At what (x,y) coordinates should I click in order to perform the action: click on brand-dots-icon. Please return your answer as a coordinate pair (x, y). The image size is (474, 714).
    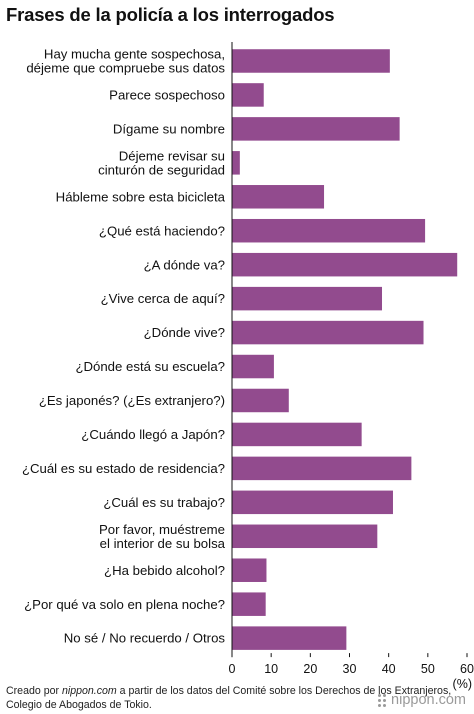
    Looking at the image, I should click on (382, 700).